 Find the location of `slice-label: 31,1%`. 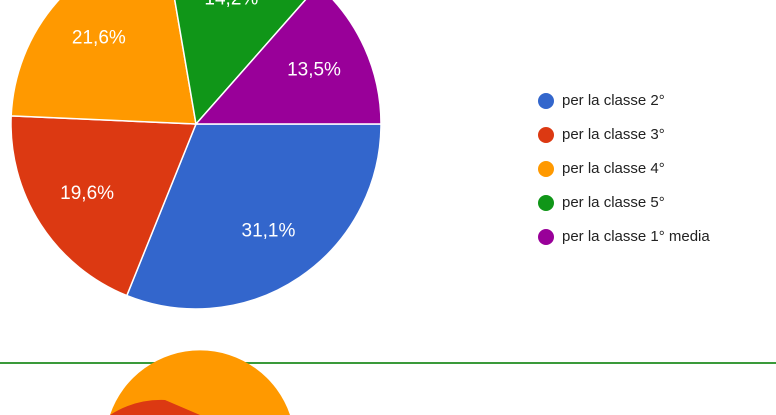

slice-label: 31,1% is located at coordinates (269, 230).